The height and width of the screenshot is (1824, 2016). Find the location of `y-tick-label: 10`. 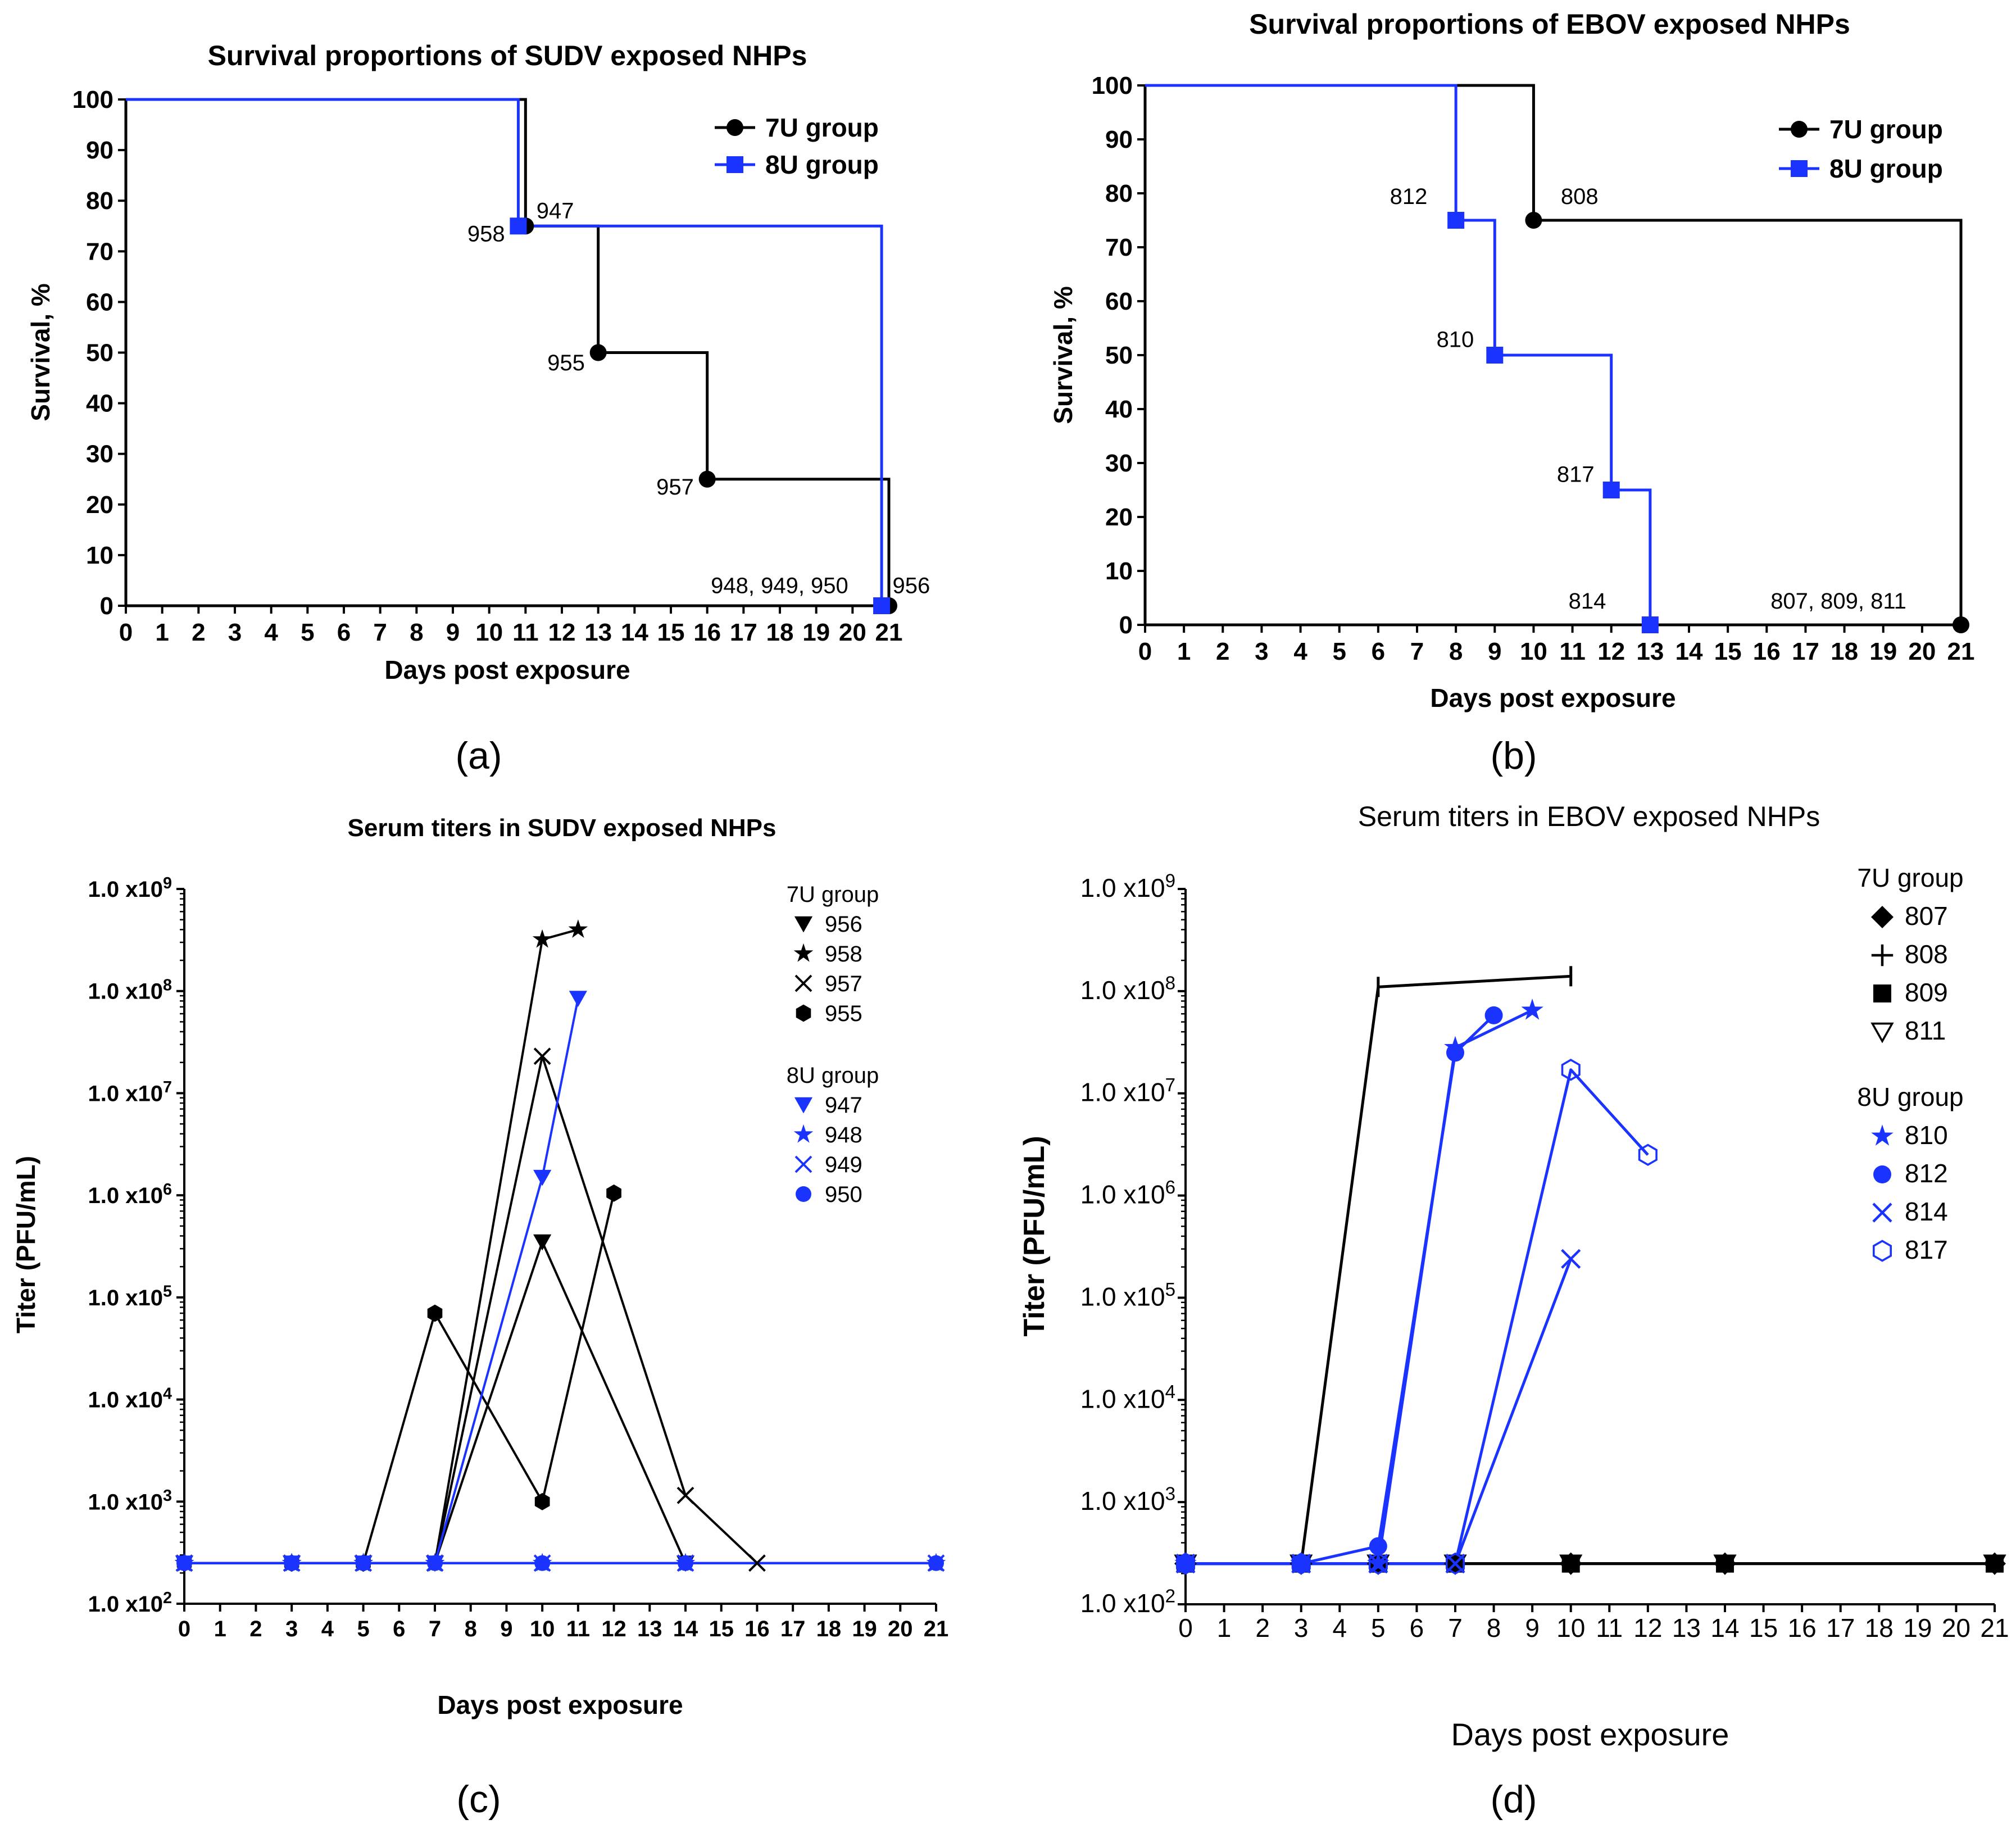

y-tick-label: 10 is located at coordinates (99, 555).